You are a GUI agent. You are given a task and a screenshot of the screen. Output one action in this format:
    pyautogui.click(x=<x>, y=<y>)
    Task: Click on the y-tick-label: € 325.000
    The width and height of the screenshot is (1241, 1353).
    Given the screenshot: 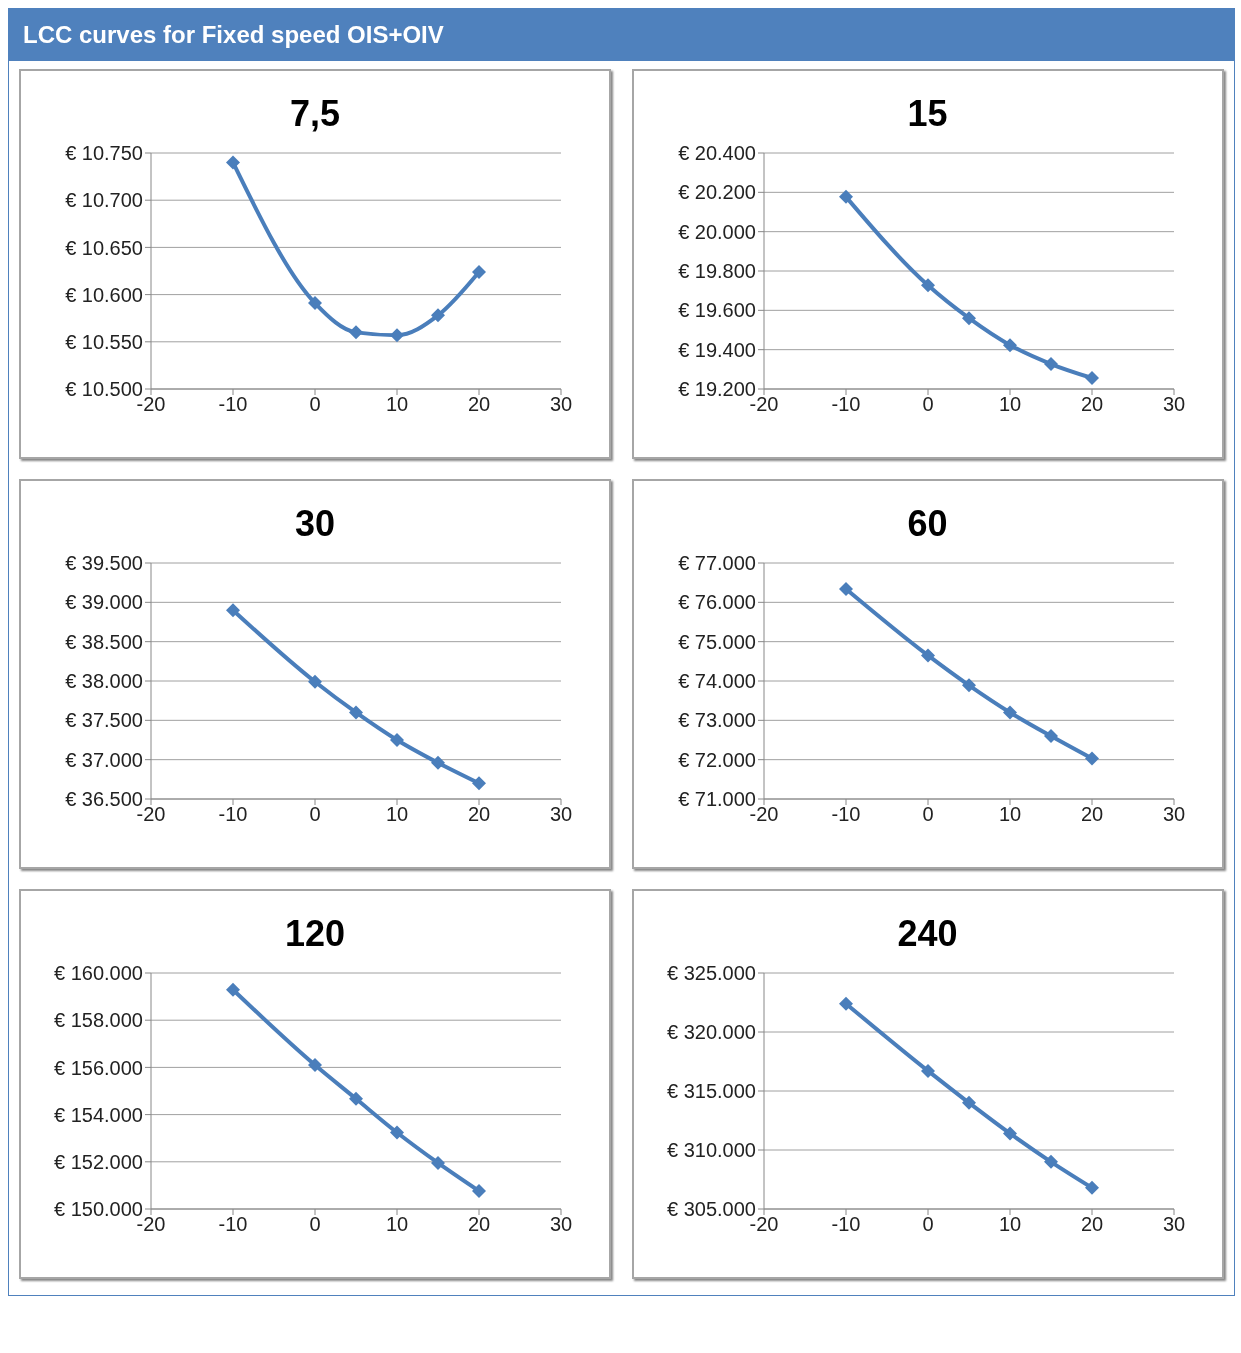 What is the action you would take?
    pyautogui.click(x=711, y=973)
    